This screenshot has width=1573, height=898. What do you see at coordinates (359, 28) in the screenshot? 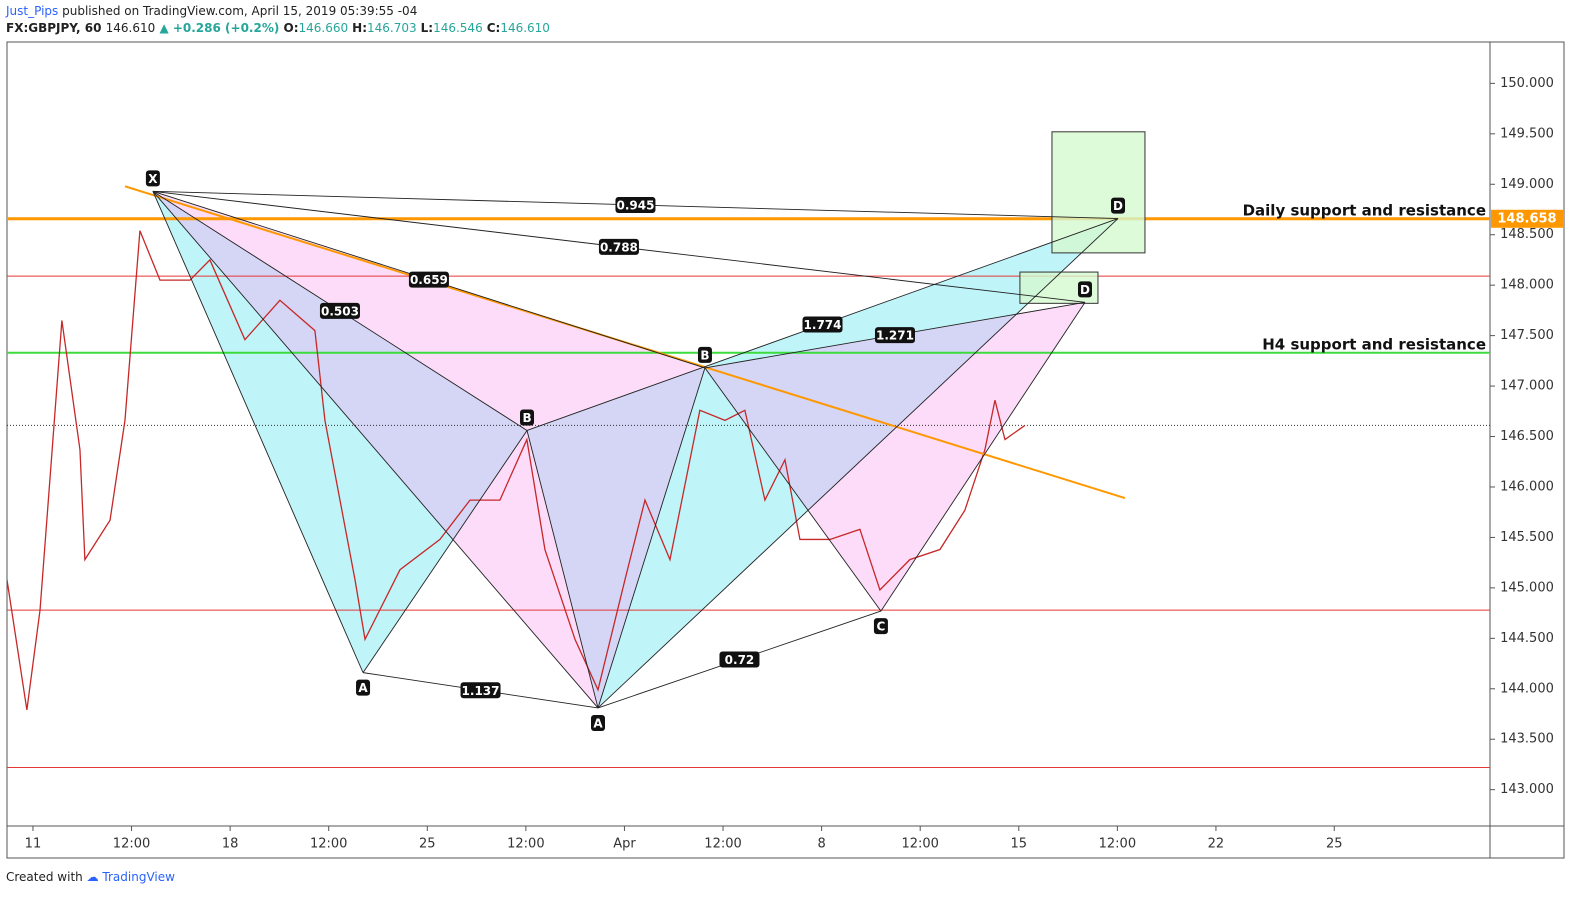
I see `ohlc-key: H:` at bounding box center [359, 28].